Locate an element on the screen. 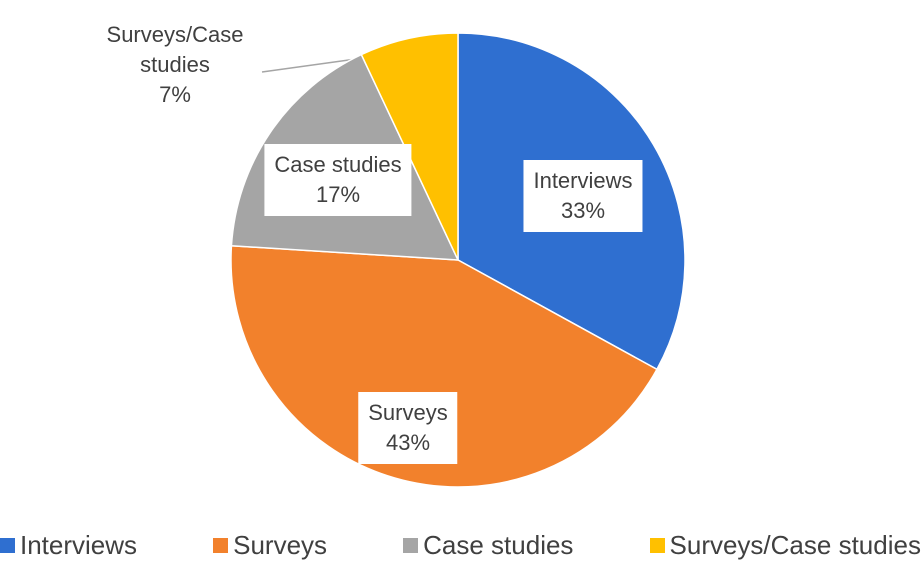  legend-label: Case studies is located at coordinates (498, 545).